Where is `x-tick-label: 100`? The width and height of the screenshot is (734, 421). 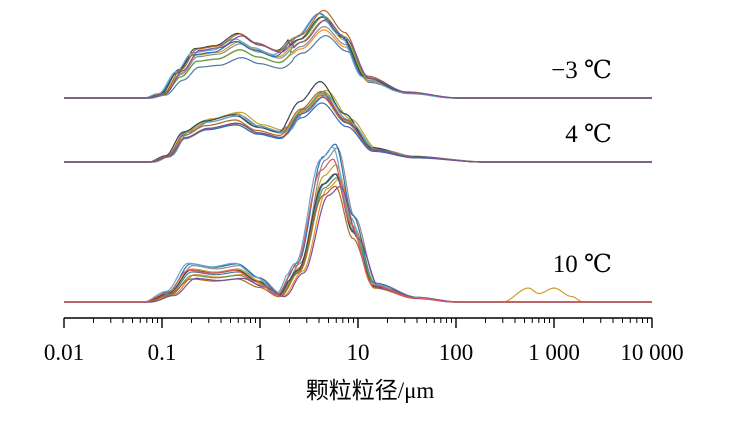
x-tick-label: 100 is located at coordinates (456, 352).